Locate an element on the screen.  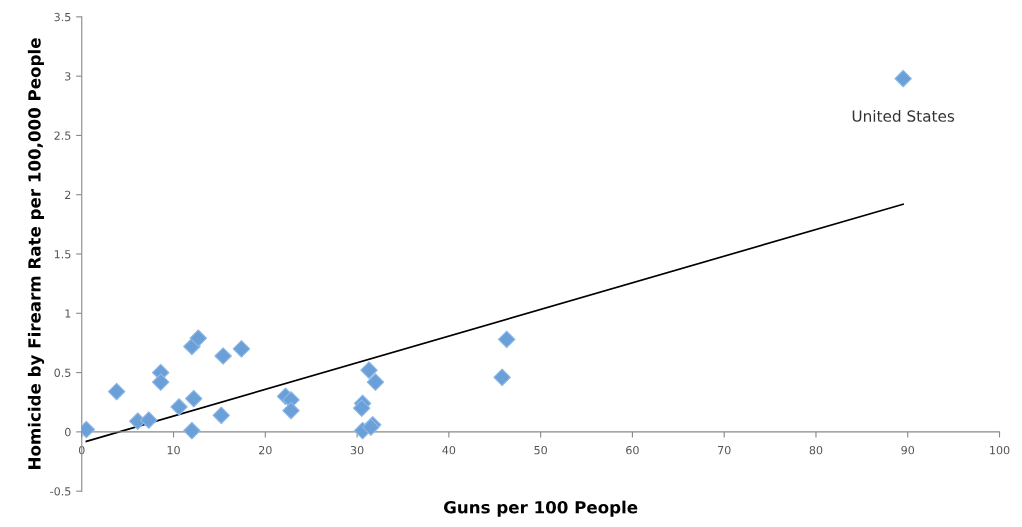
x-tick-label: 40 is located at coordinates (449, 450).